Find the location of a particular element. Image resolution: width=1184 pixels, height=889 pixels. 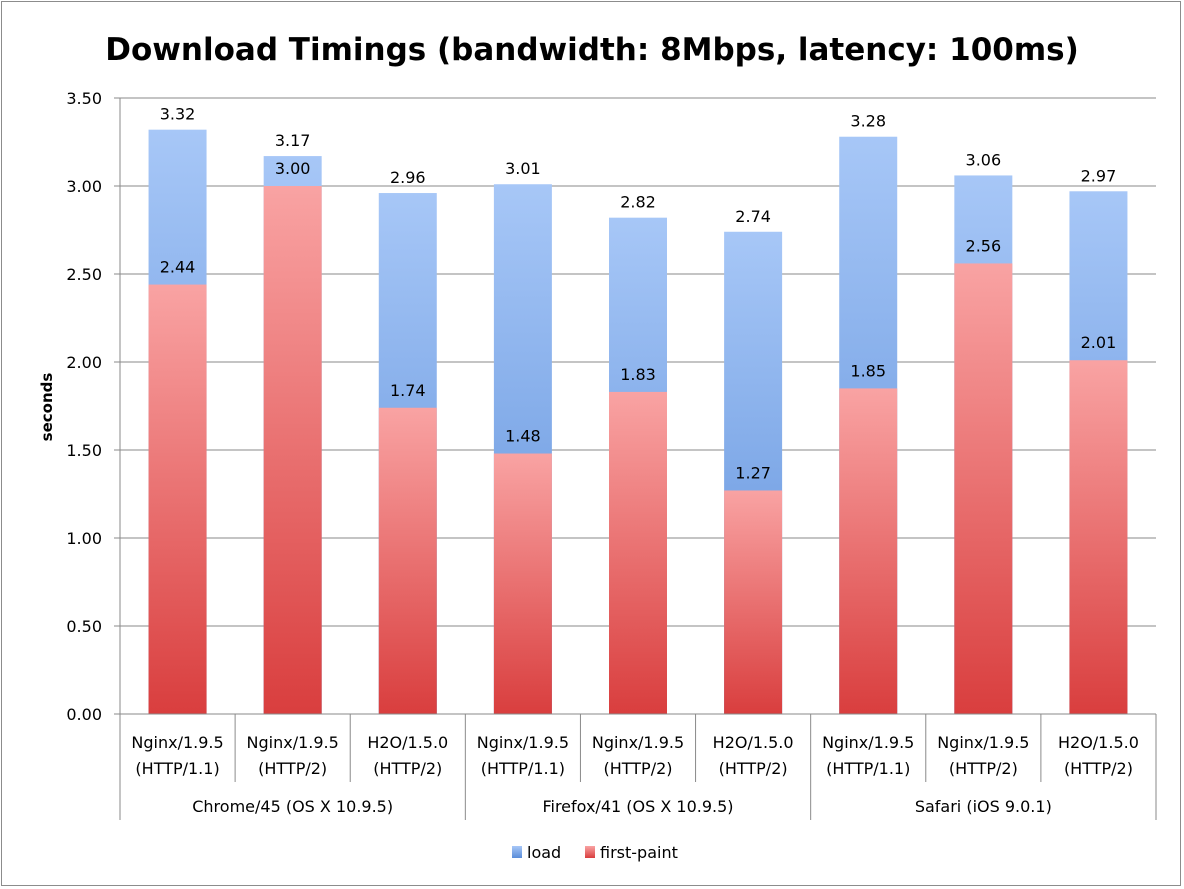

data-label-load: 2.96 is located at coordinates (408, 177).